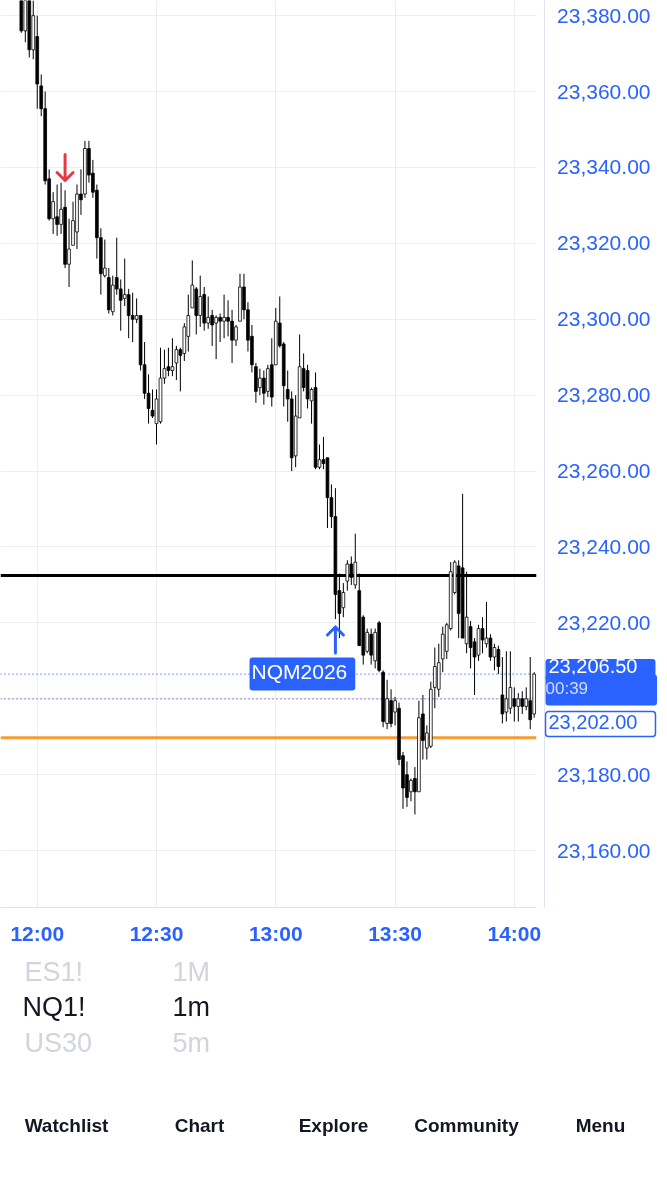  Describe the element at coordinates (67, 1125) in the screenshot. I see `text: Watchlist` at that location.